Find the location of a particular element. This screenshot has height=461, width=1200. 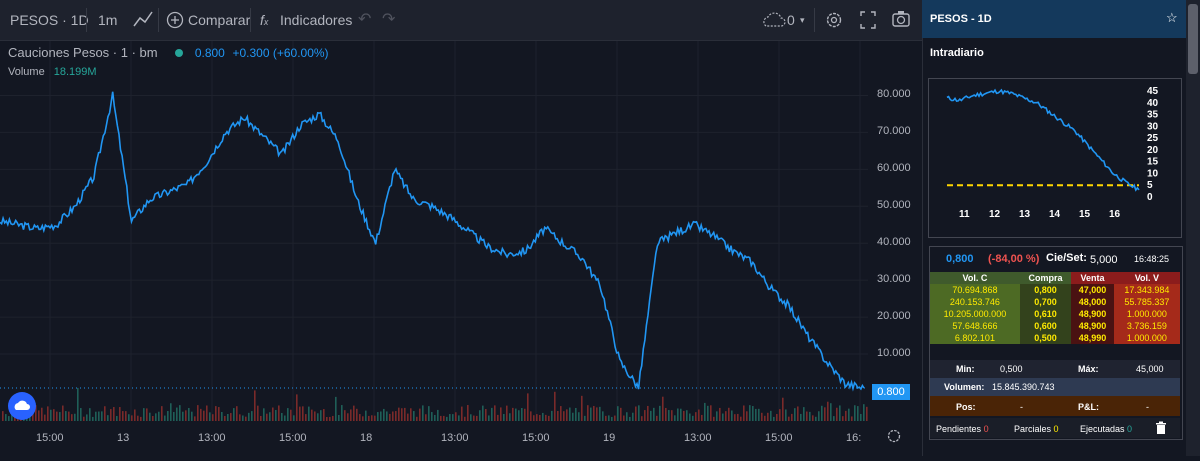

redo-icon: ↷ is located at coordinates (389, 19).